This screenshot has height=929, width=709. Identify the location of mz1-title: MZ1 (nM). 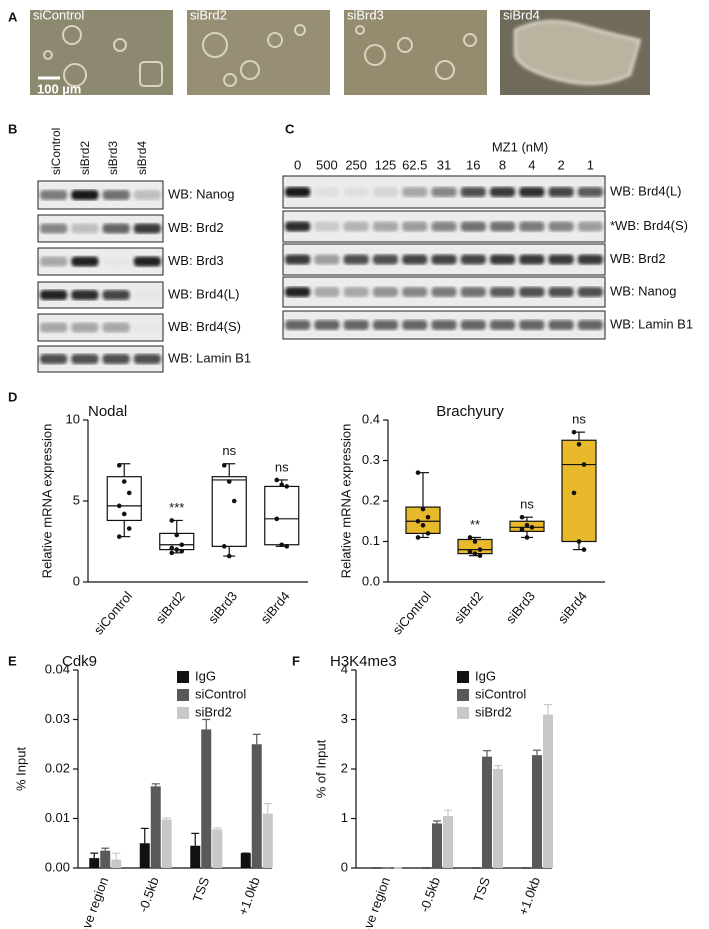
(520, 146).